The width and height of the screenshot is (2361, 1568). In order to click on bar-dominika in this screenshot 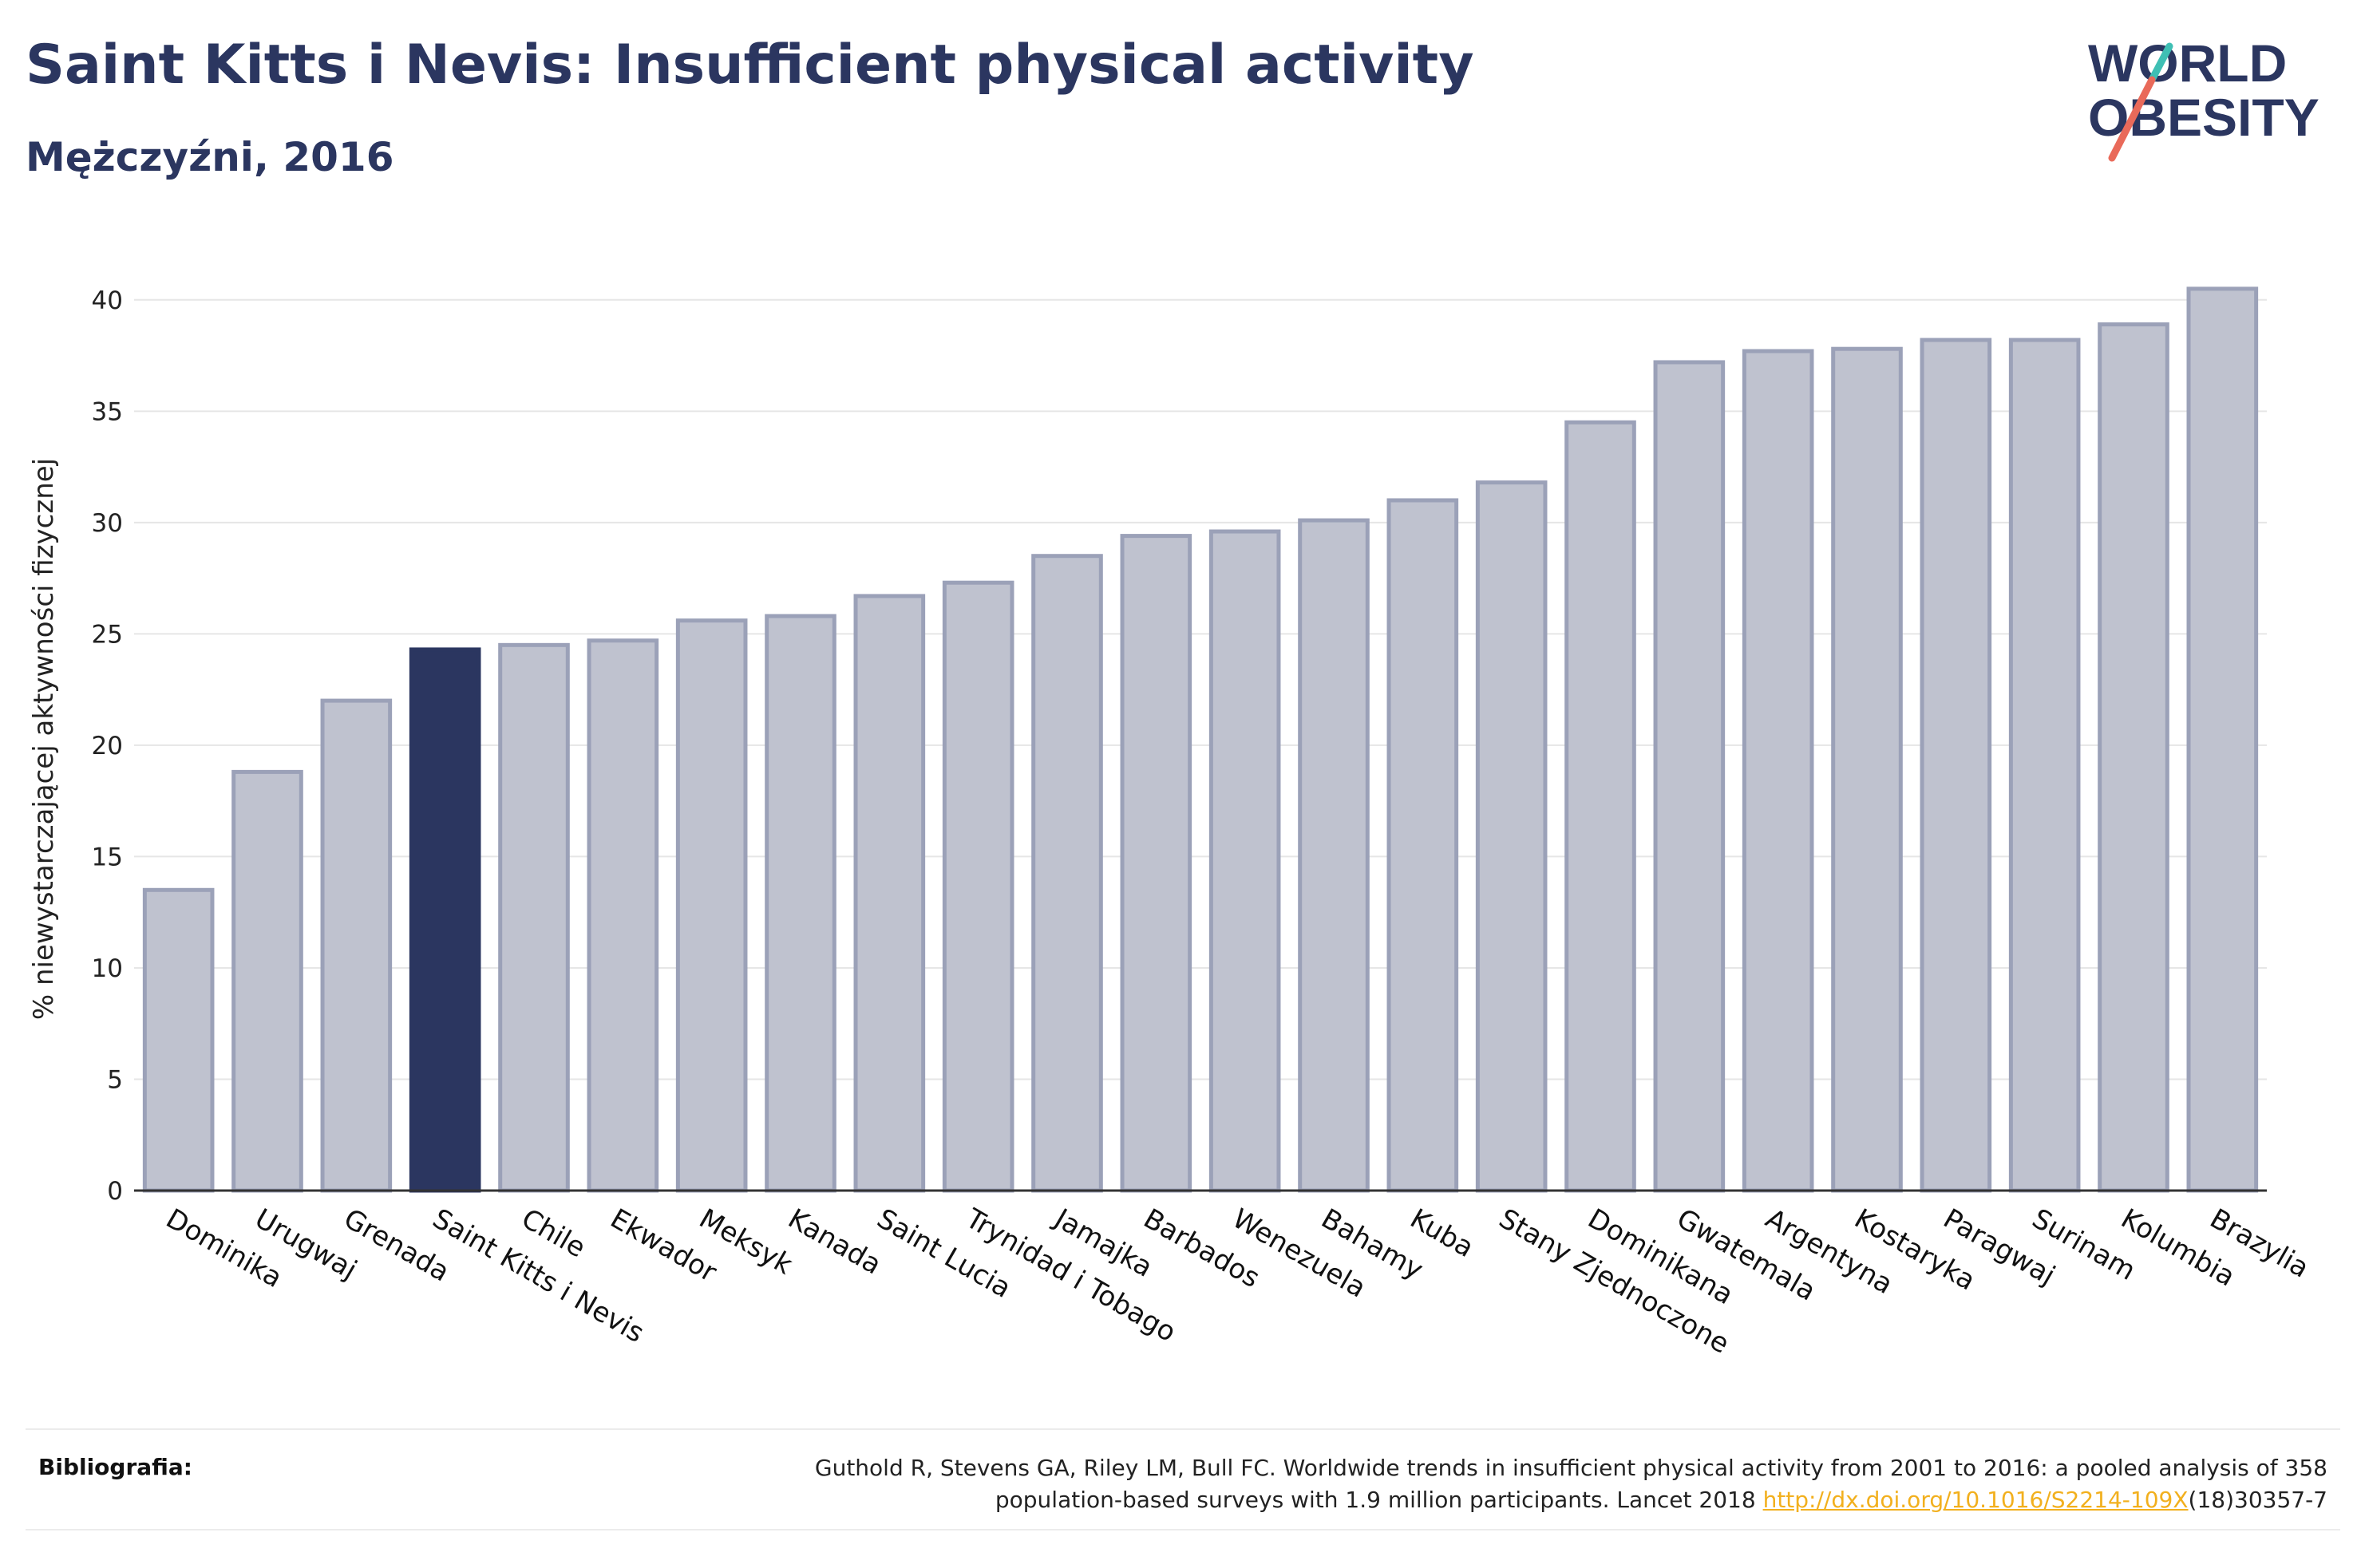, I will do `click(178, 1040)`.